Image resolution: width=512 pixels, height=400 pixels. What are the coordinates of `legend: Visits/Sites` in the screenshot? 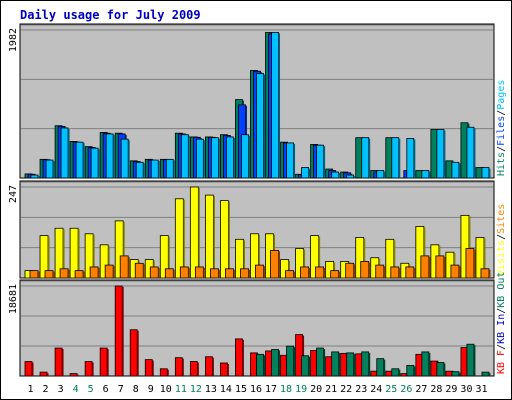 It's located at (501, 240).